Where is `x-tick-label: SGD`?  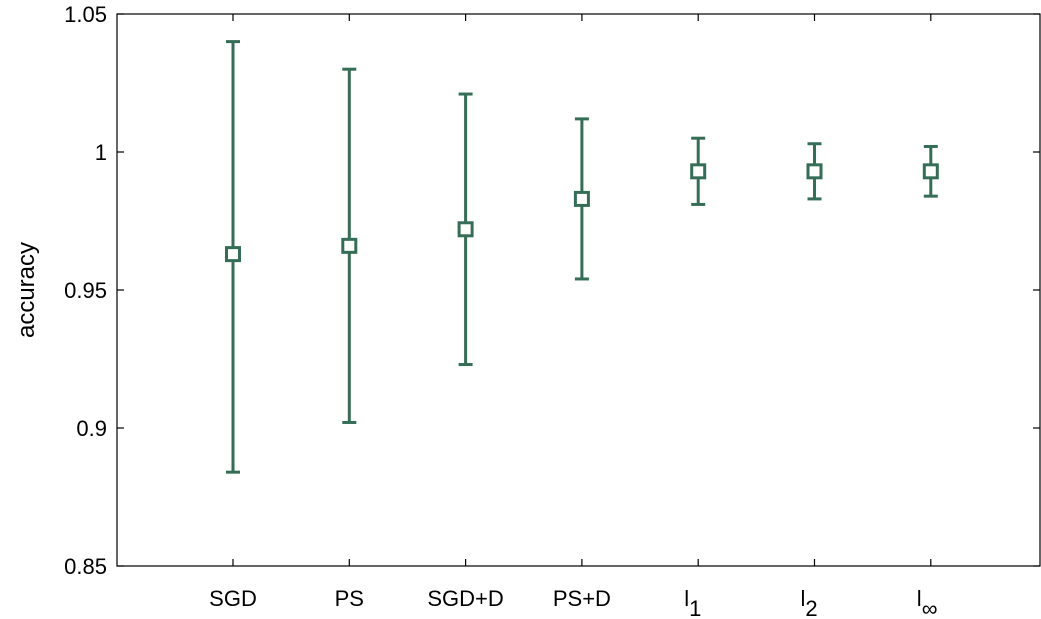
x-tick-label: SGD is located at coordinates (233, 598).